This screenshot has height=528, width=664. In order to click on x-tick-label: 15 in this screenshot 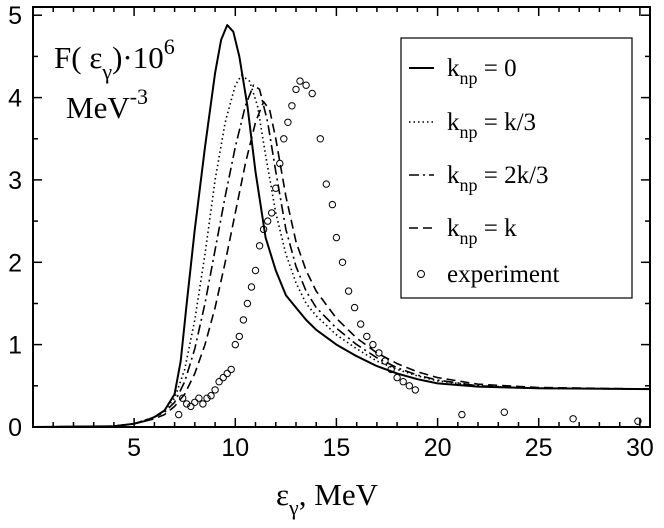, I will do `click(336, 448)`.